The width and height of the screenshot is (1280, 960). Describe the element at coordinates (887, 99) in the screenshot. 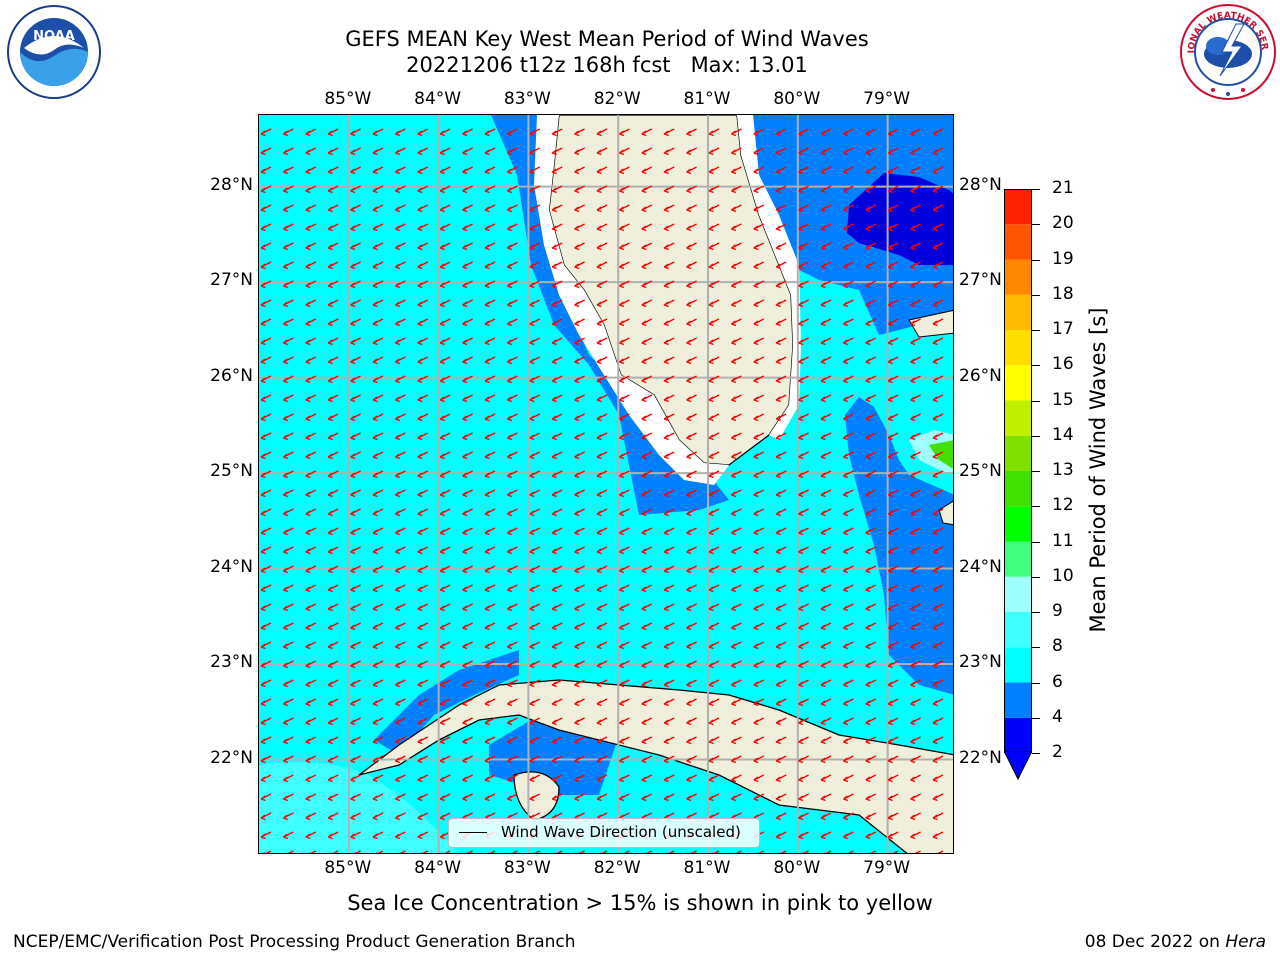

I see `lon-label-top: 79°W` at that location.